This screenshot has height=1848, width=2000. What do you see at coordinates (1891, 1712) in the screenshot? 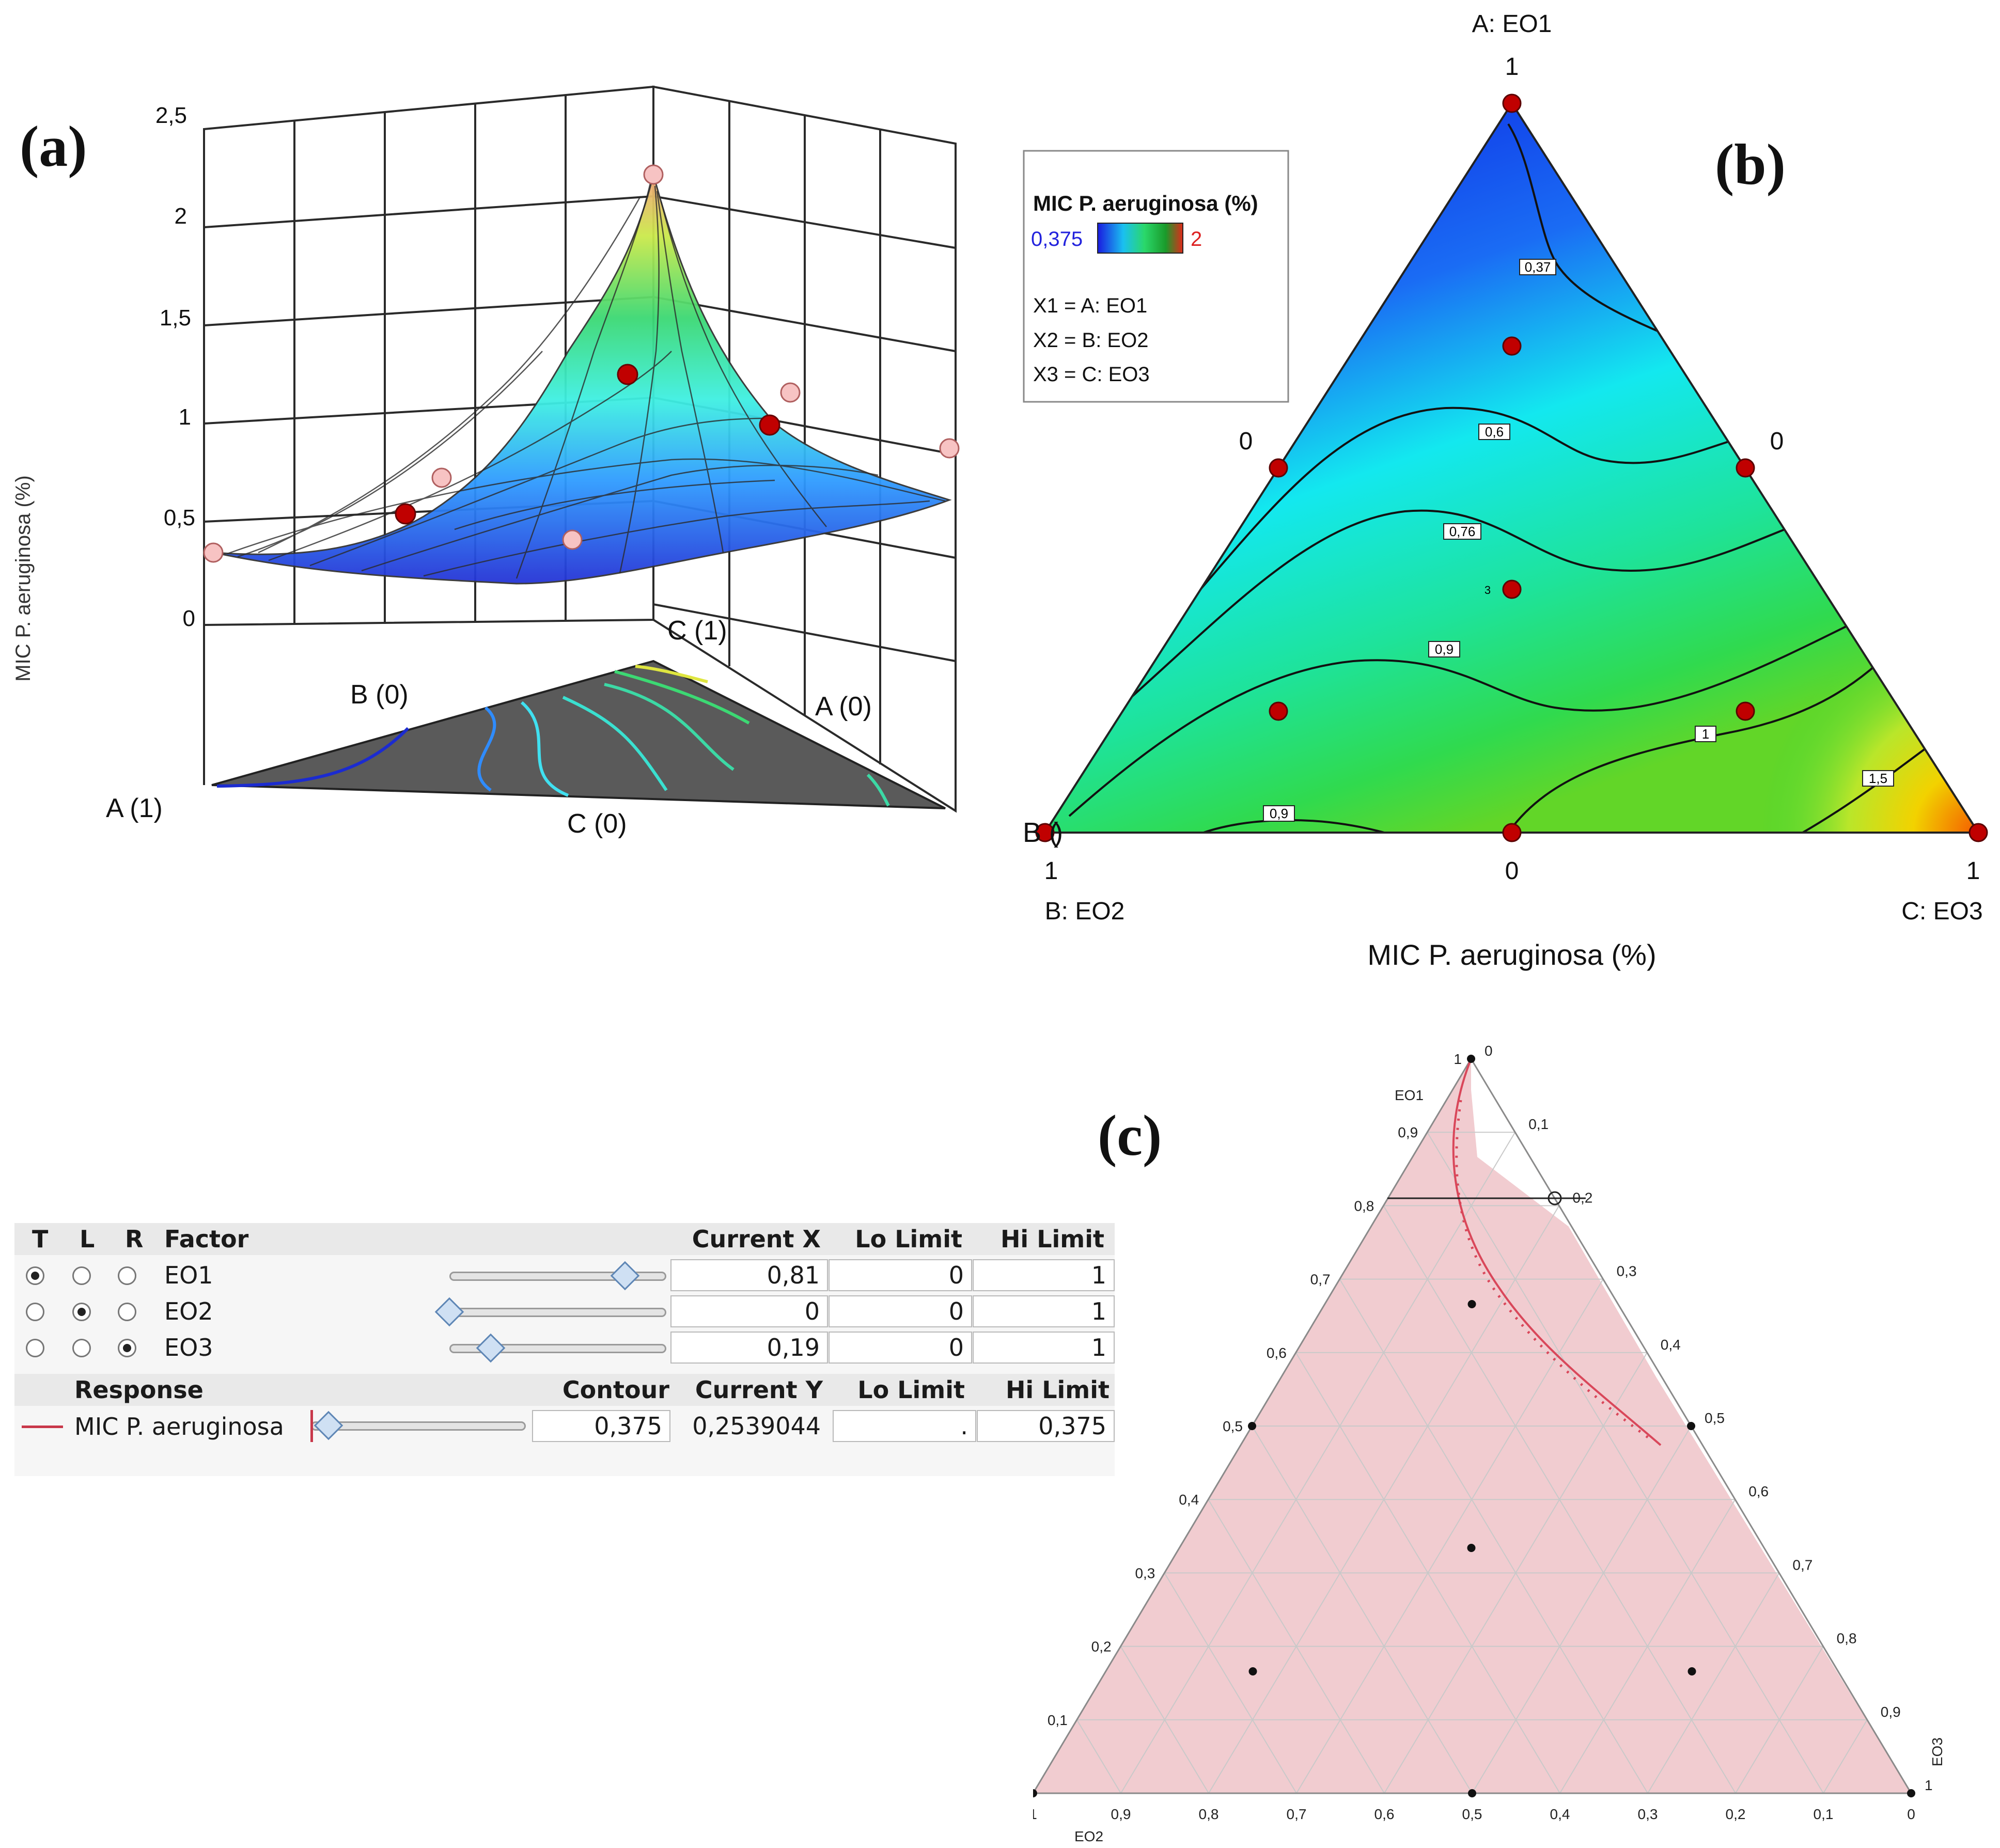
I see `right-tick: 0,9` at bounding box center [1891, 1712].